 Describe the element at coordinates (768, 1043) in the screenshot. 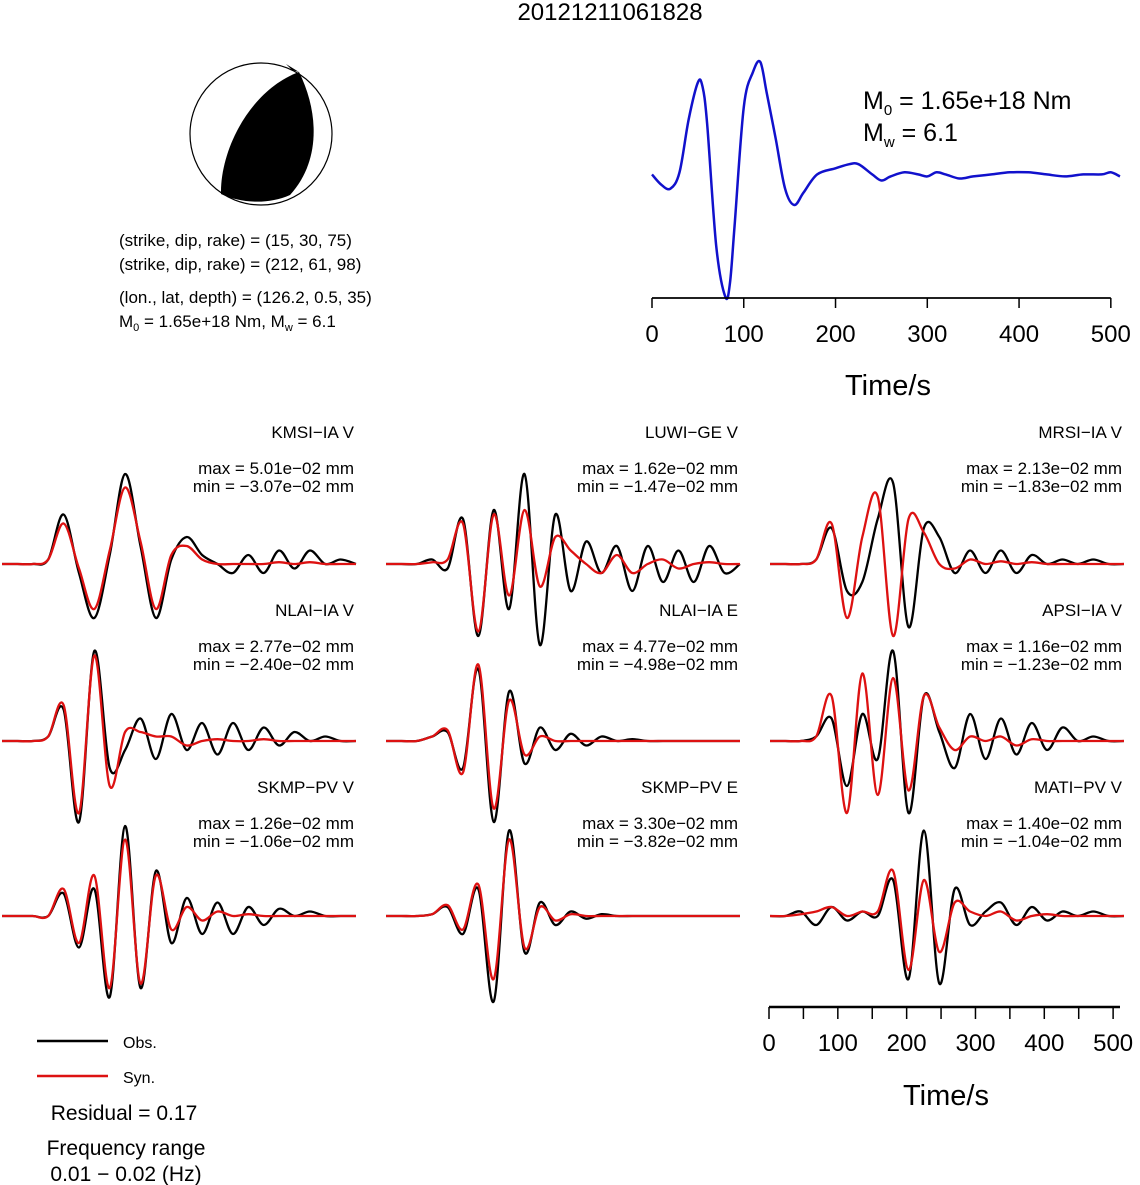

I see `waveform-axis-tick-label: 0` at that location.